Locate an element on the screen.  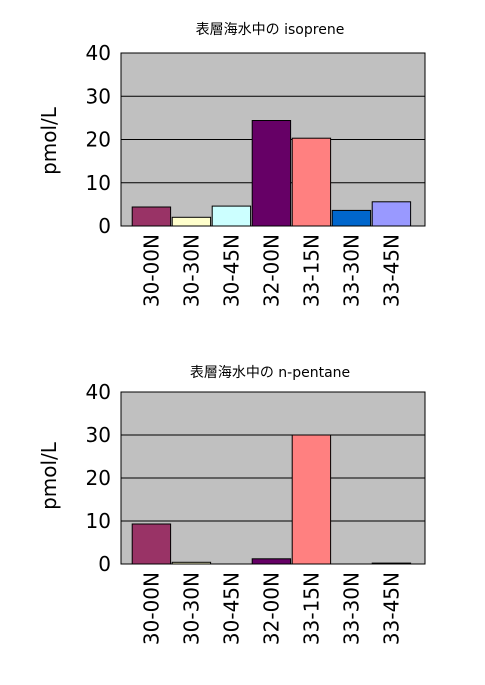
chart-title: 表層海水中の isoprene is located at coordinates (270, 30).